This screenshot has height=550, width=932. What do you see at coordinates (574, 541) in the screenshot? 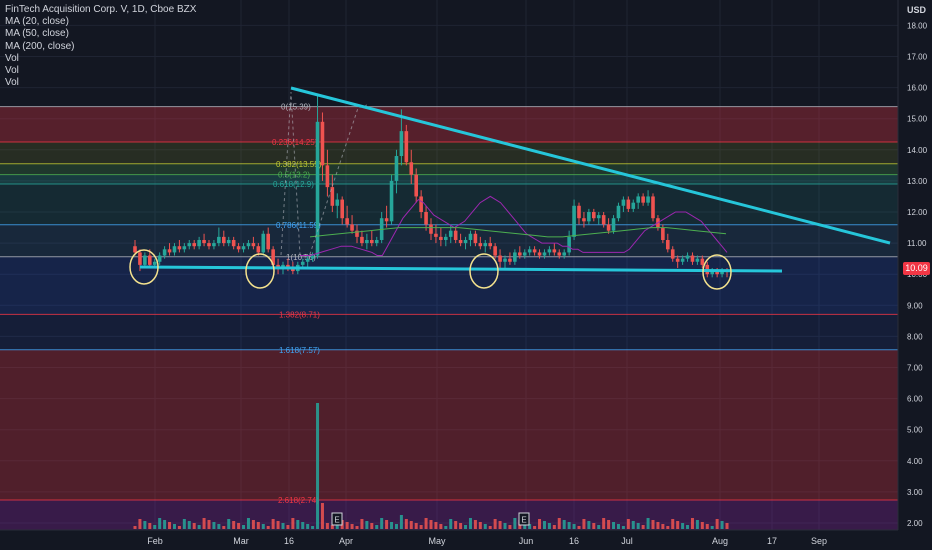
I see `time-tick-label: 16` at bounding box center [574, 541].